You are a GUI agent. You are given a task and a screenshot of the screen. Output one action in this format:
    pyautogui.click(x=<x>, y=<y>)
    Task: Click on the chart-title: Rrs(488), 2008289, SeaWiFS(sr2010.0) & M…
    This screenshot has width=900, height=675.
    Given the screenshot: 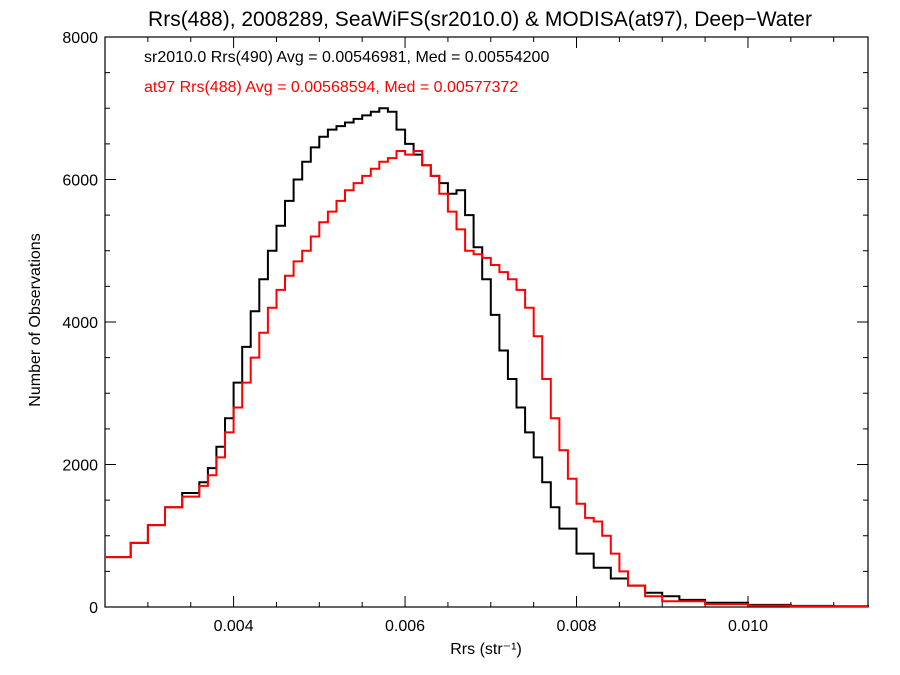 What is the action you would take?
    pyautogui.click(x=480, y=19)
    